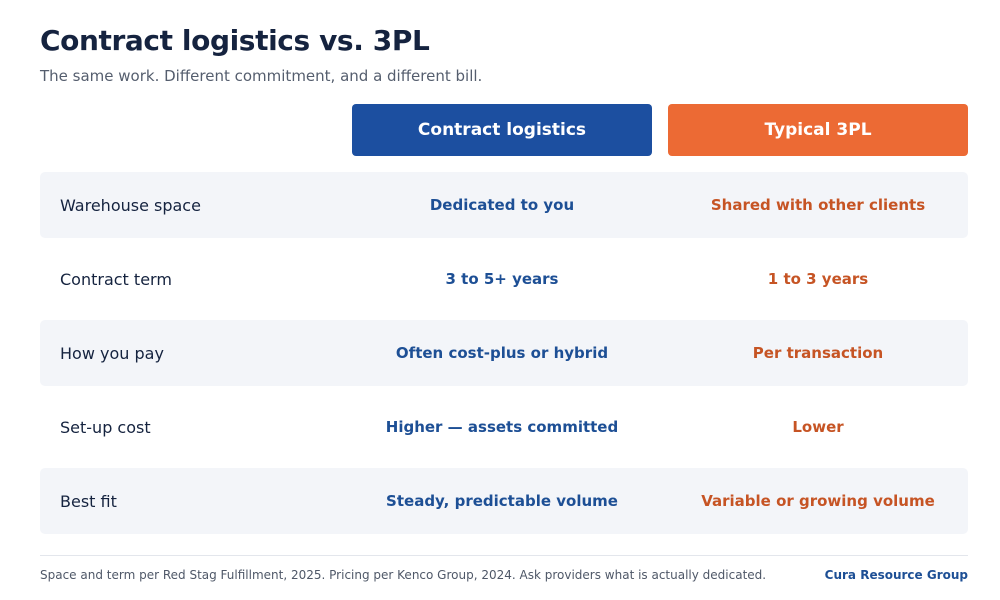 The width and height of the screenshot is (1000, 600). What do you see at coordinates (818, 205) in the screenshot?
I see `typical-3pl-value: Shared with other clients` at bounding box center [818, 205].